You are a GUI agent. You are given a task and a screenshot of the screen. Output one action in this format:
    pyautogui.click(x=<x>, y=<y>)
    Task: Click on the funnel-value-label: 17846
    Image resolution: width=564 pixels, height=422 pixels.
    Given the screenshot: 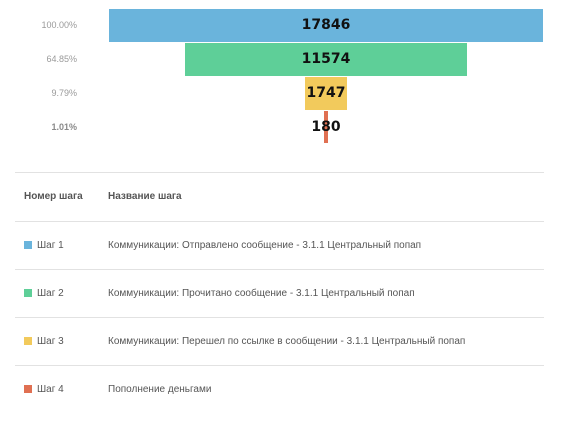 What is the action you would take?
    pyautogui.click(x=326, y=24)
    